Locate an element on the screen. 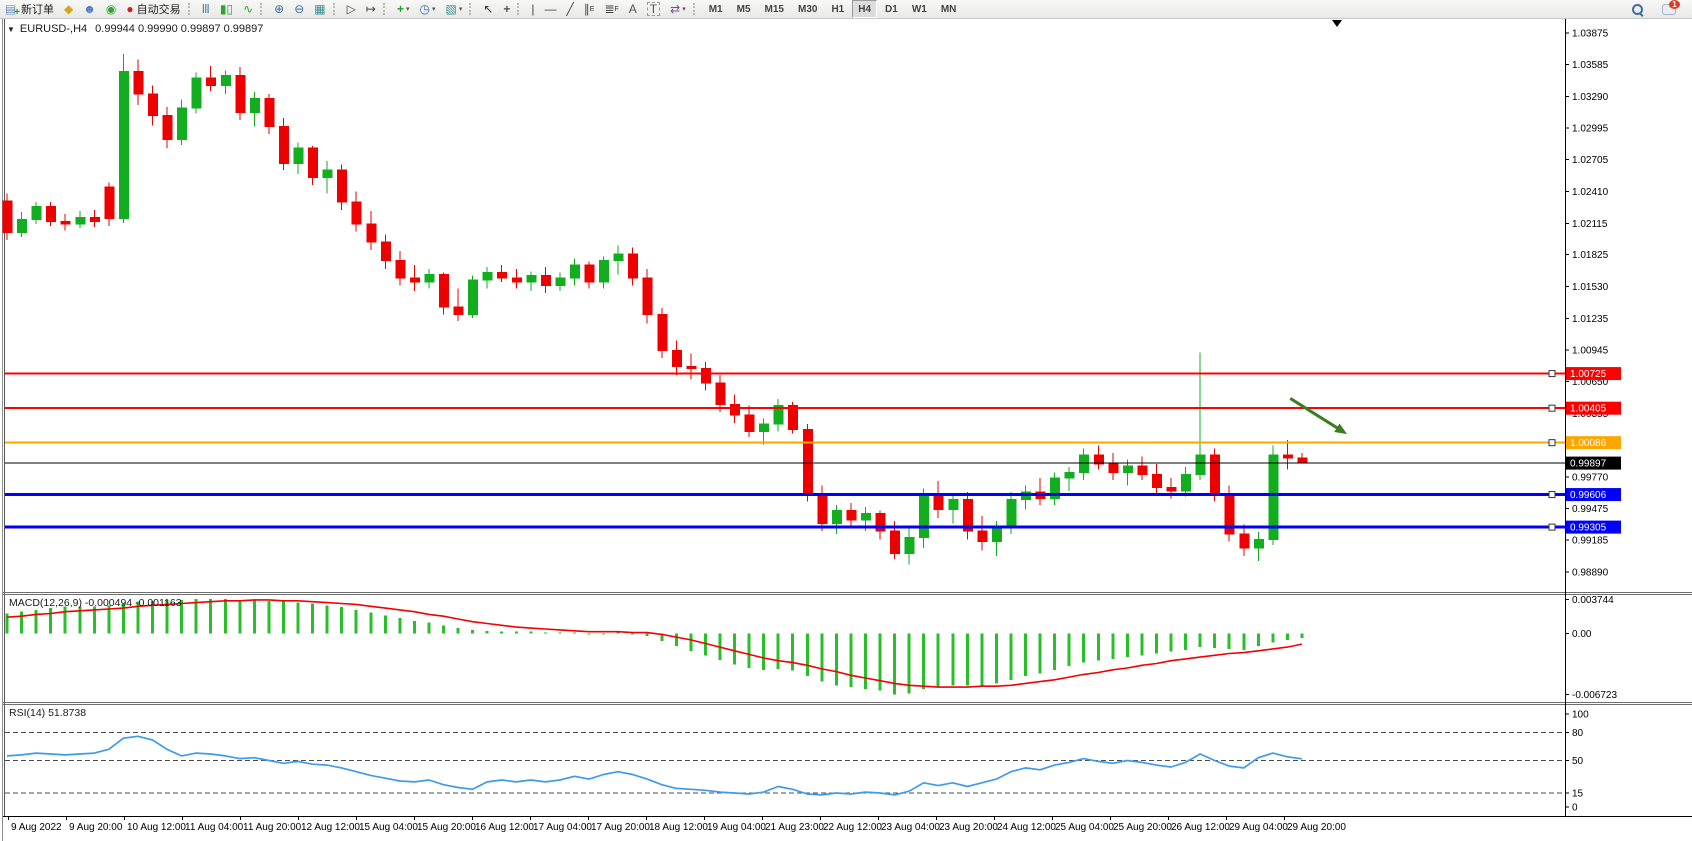 The image size is (1692, 841). time-tick-label: 22 Aug 12:00 is located at coordinates (852, 827).